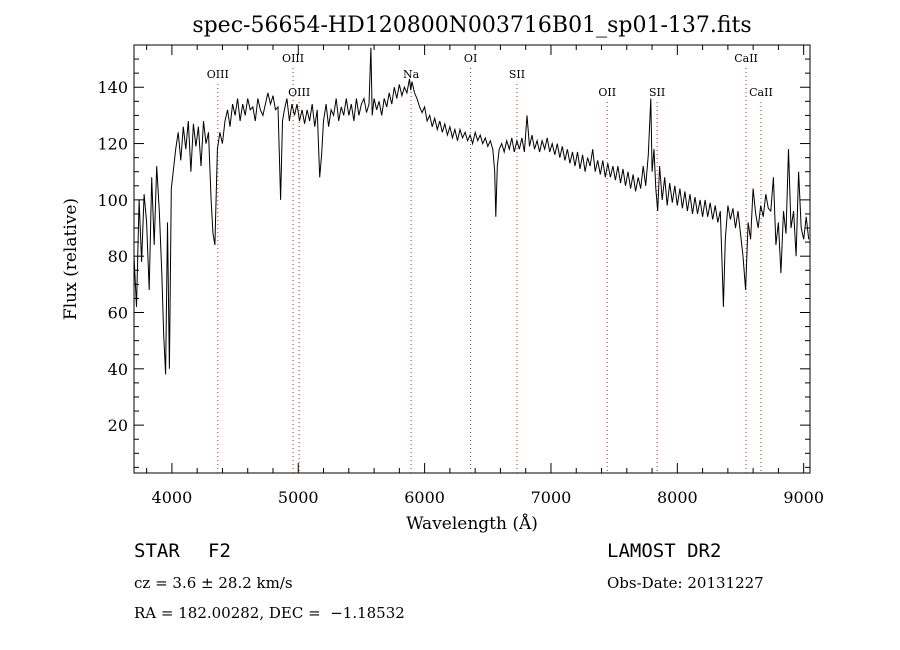  What do you see at coordinates (71, 259) in the screenshot?
I see `y-axis-label: Flux (relative)` at bounding box center [71, 259].